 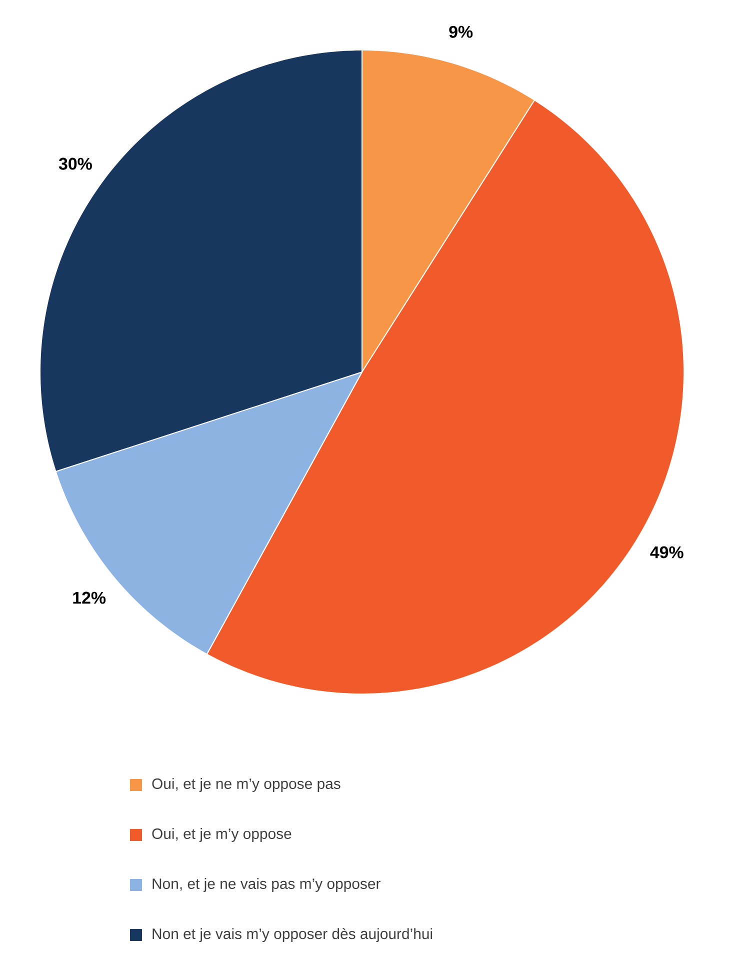 I want to click on legend-label: Non, et je ne vais pas m’y opposer, so click(x=266, y=885).